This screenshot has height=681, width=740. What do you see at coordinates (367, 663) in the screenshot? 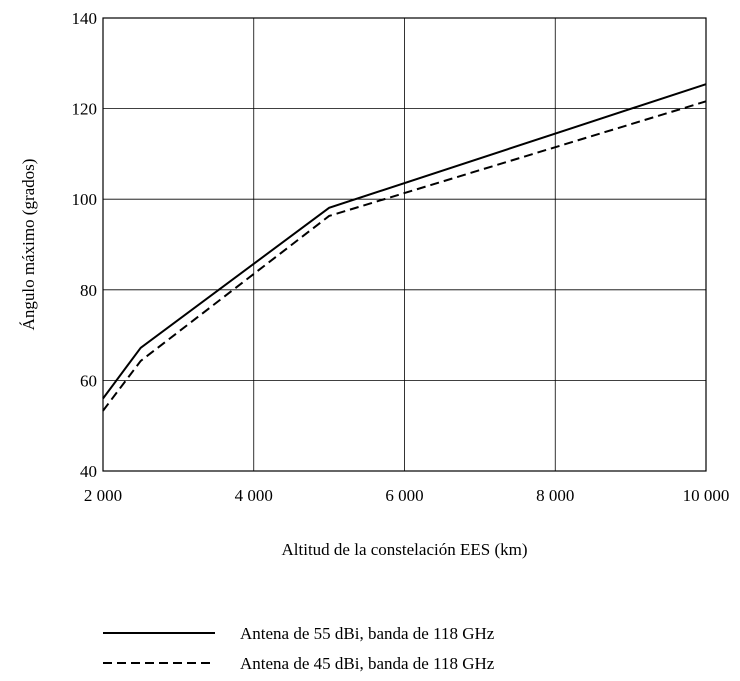
I see `legend-label-2: Antena de 45 dBi, banda de 118 GHz` at bounding box center [367, 663].